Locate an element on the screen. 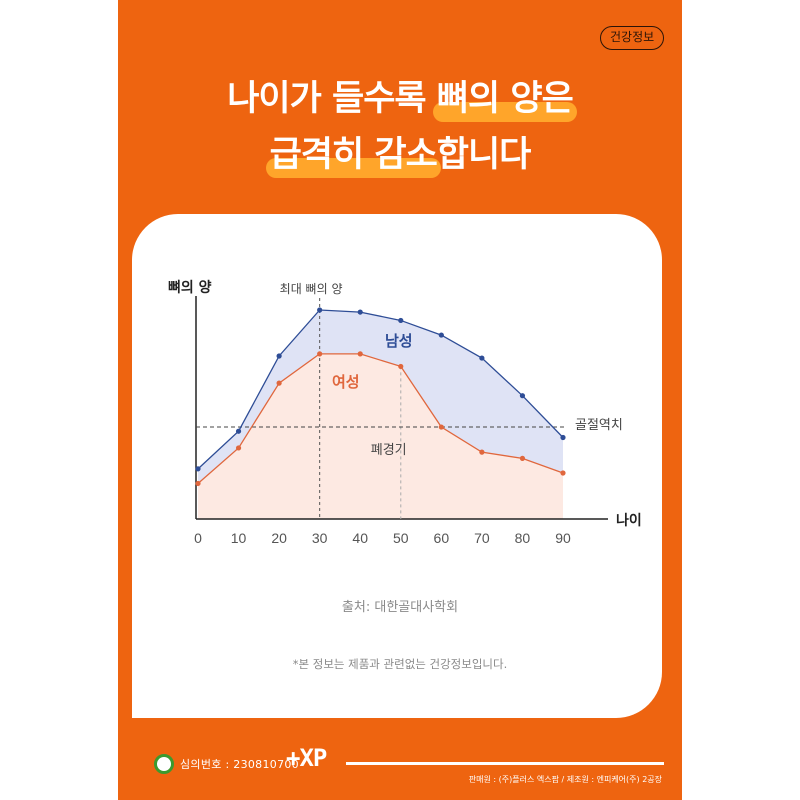 The image size is (800, 800). menopause-label: 폐경기 is located at coordinates (389, 450).